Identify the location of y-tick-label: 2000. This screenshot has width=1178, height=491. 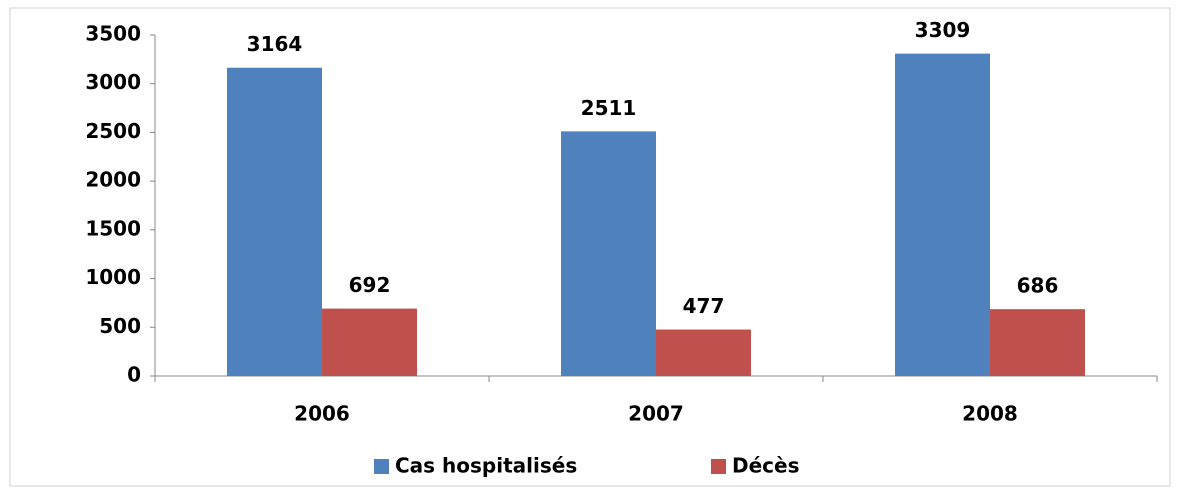
(113, 180).